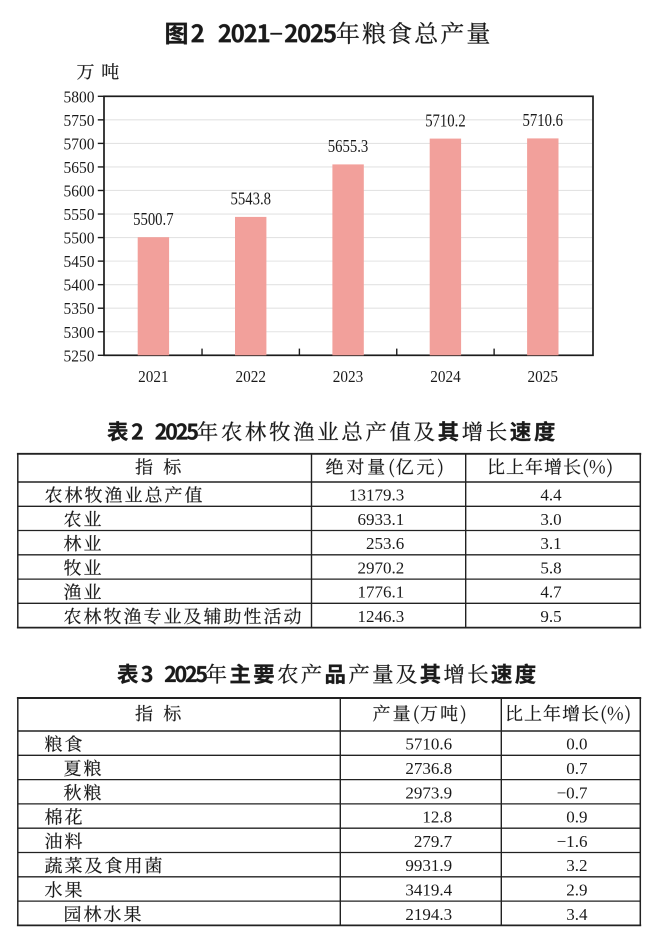 The height and width of the screenshot is (951, 657). Describe the element at coordinates (79, 167) in the screenshot. I see `svg-text: 5650` at that location.